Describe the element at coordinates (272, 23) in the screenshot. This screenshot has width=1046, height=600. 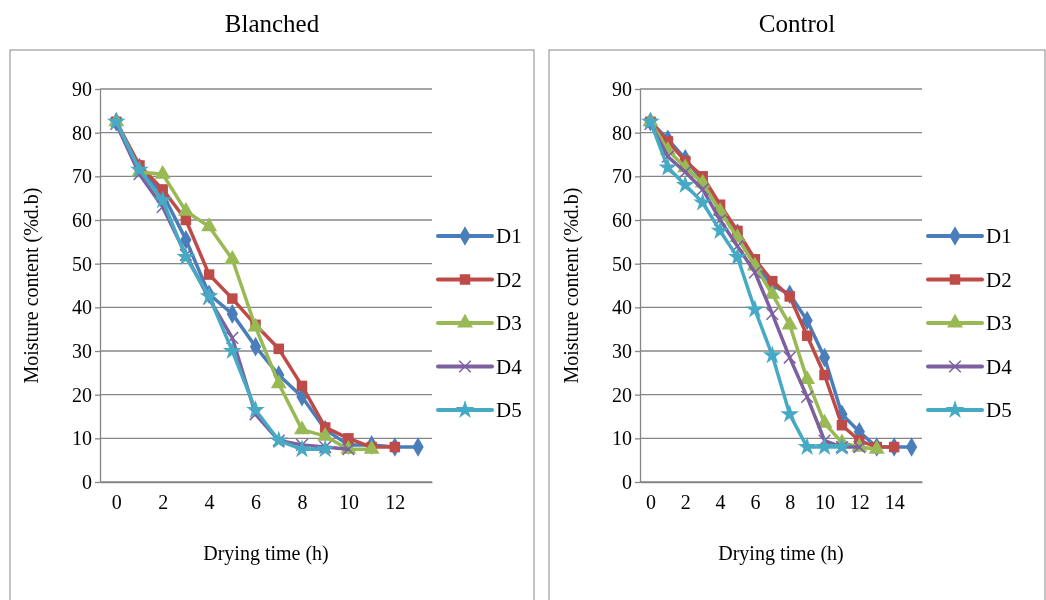
I see `chart-title: Blanched` at that location.